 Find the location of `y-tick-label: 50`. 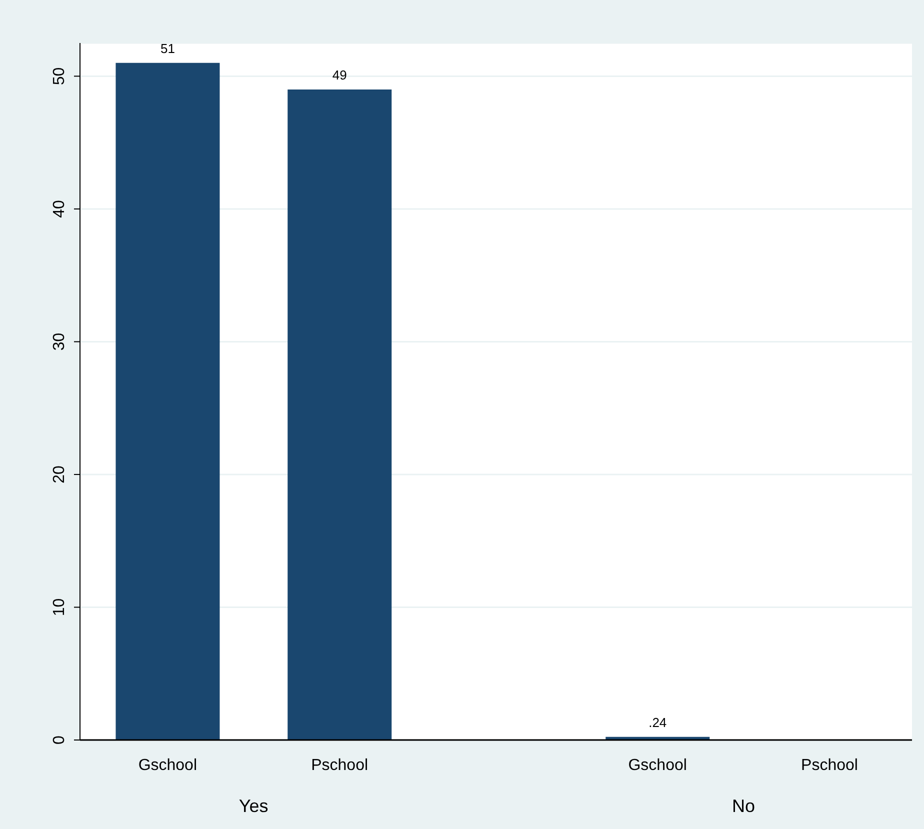

y-tick-label: 50 is located at coordinates (59, 76).